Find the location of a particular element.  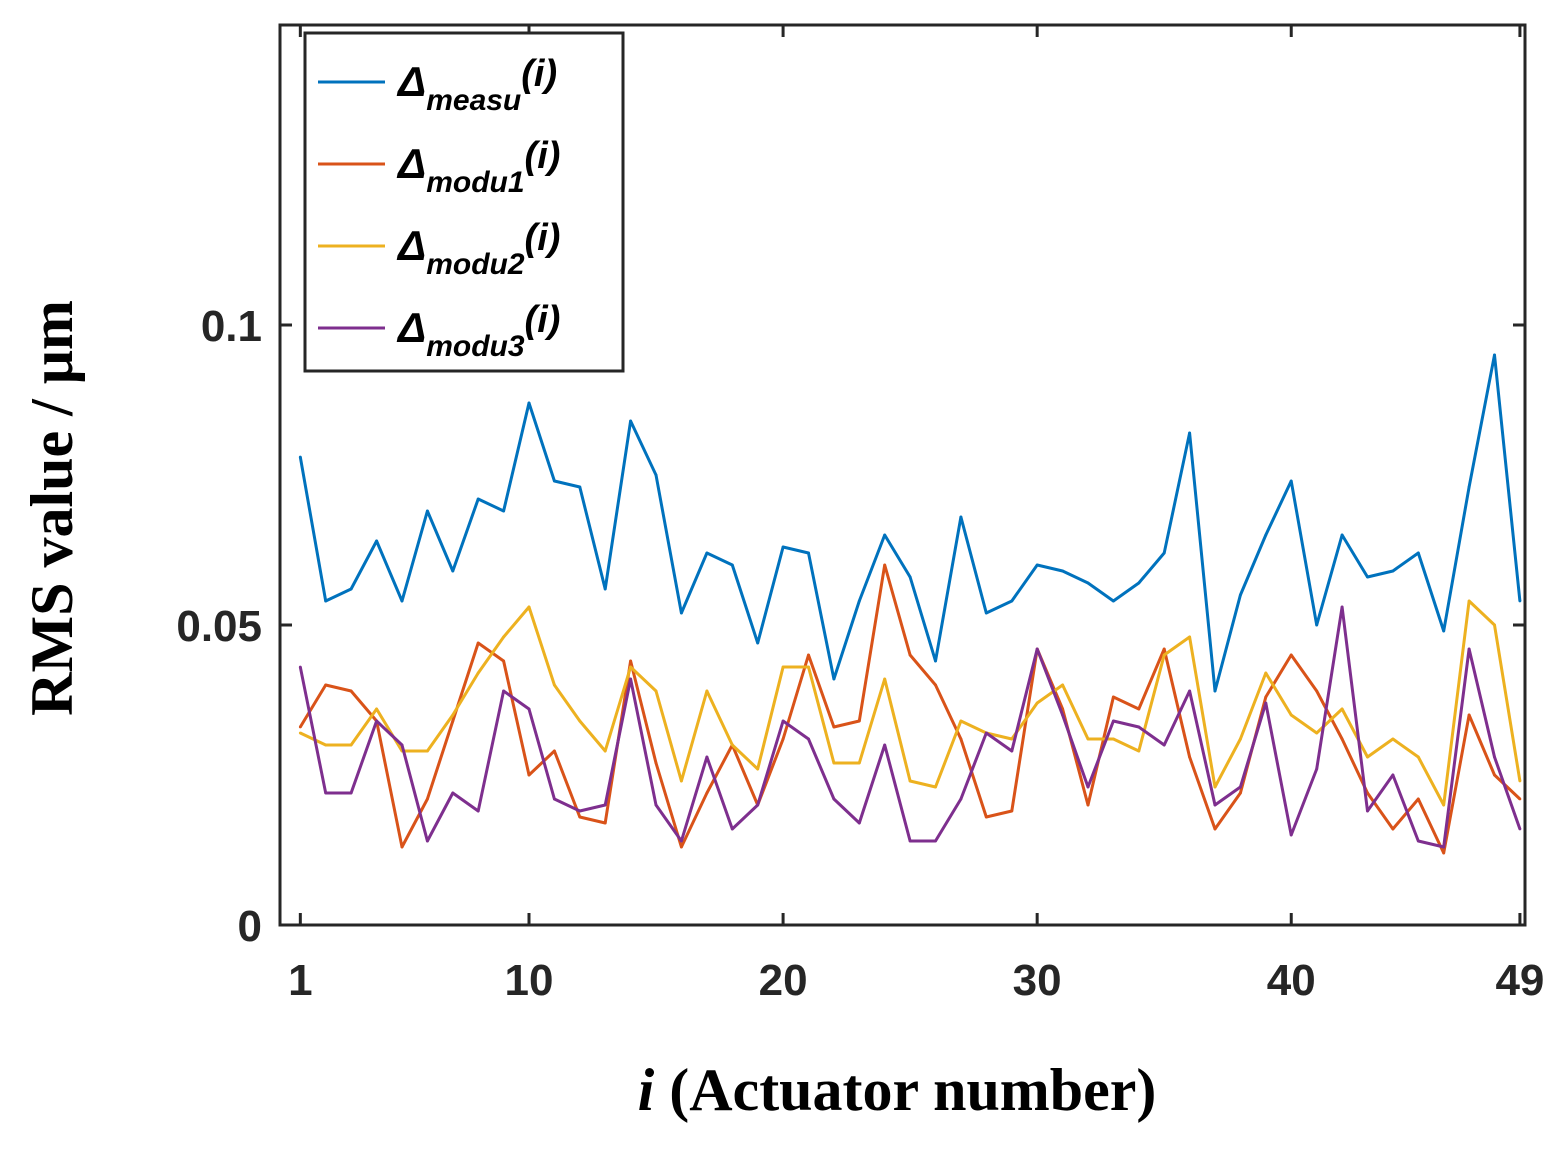

x-tick-label: 10 is located at coordinates (529, 980).